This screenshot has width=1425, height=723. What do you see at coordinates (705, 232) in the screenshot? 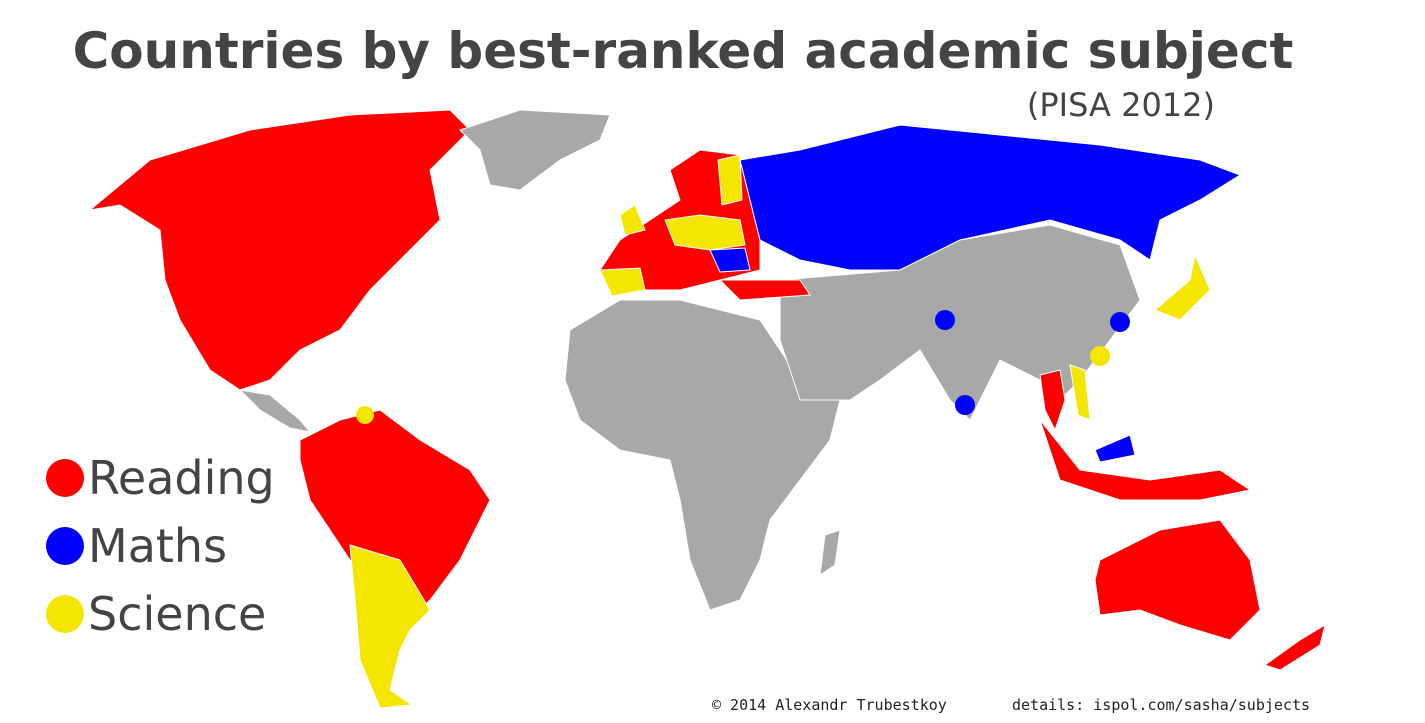
I see `central-europe` at bounding box center [705, 232].